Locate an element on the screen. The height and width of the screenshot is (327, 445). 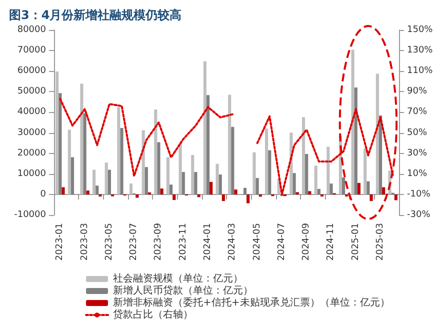
y2-tick-label: 30% is located at coordinates (417, 153).